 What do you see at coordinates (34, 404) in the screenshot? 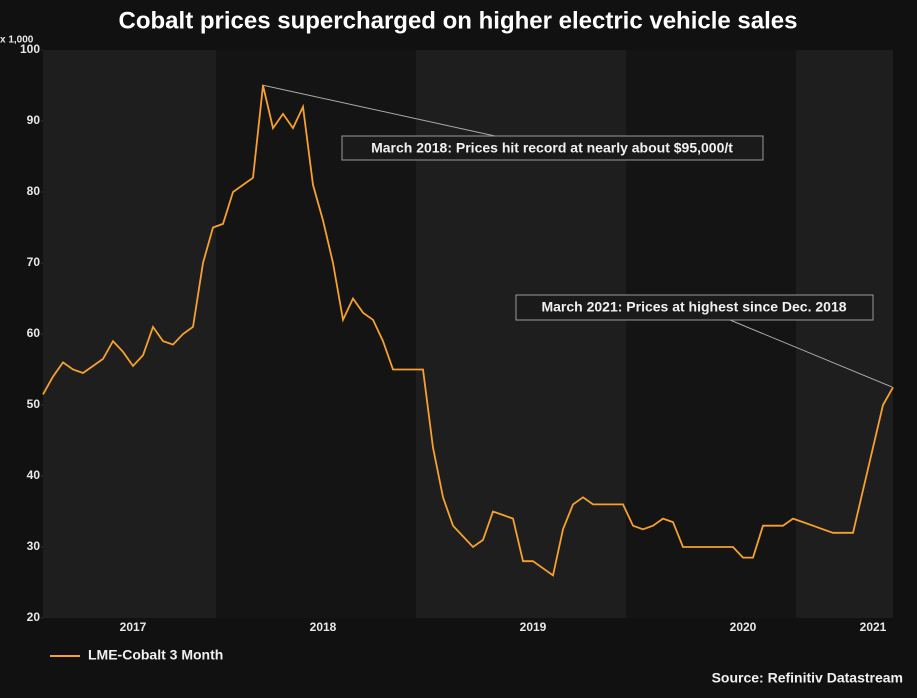
I see `y-tick-label: 50` at bounding box center [34, 404].